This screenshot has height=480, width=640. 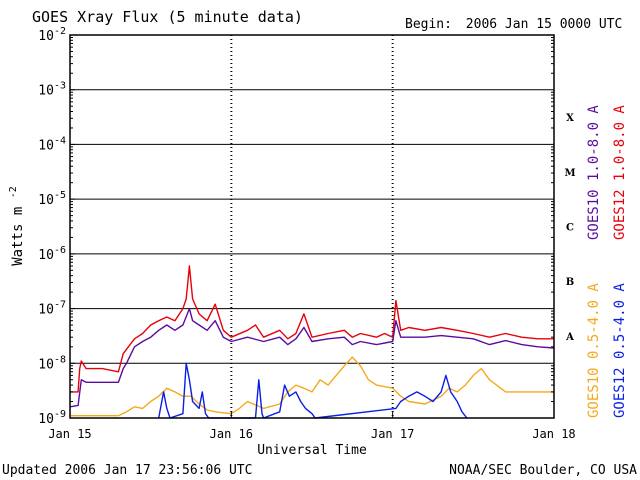 What do you see at coordinates (570, 282) in the screenshot?
I see `flare-class-label: B` at bounding box center [570, 282].